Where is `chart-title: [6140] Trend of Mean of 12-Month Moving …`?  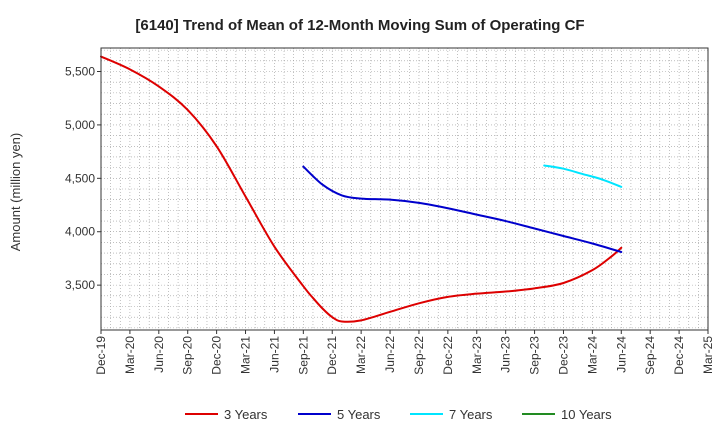
chart-title: [6140] Trend of Mean of 12-Month Moving … is located at coordinates (359, 25).